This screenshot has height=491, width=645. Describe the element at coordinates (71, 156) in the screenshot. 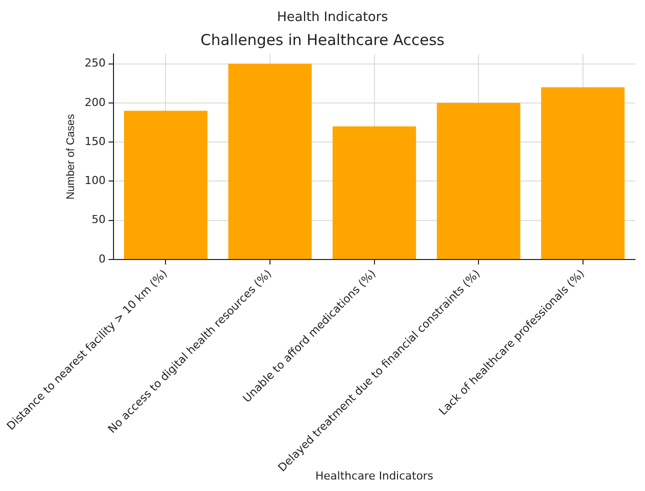

I see `y-axis-title: Number of Cases` at that location.